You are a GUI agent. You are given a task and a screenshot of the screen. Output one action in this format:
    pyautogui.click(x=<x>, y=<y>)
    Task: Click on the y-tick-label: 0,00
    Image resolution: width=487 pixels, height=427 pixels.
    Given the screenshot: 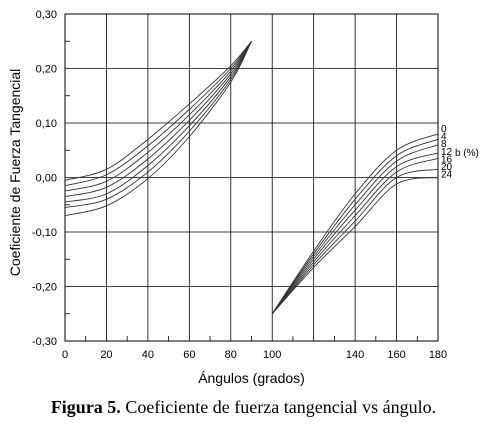 What is the action you would take?
    pyautogui.click(x=46, y=179)
    